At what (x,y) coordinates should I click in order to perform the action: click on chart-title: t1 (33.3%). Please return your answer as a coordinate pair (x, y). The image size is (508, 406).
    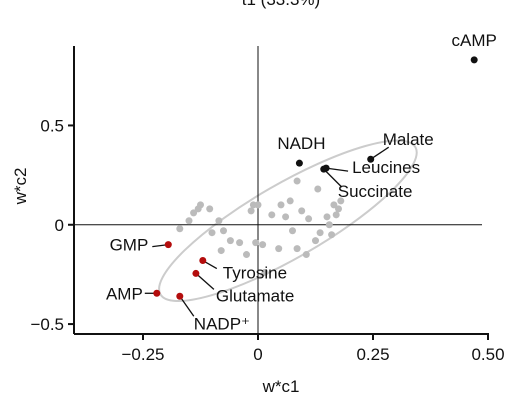
    Looking at the image, I should click on (281, 4).